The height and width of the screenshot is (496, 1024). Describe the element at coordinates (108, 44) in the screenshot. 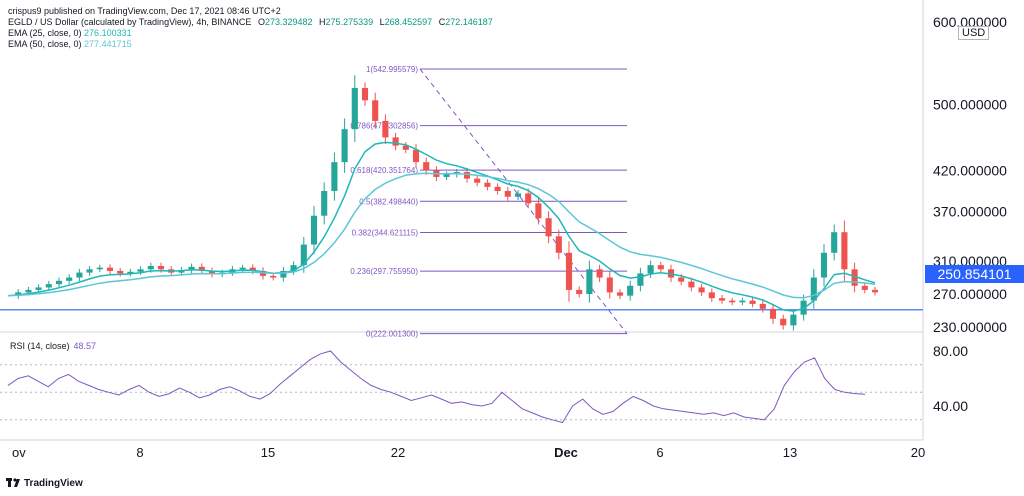

I see `ema50-value: 277.441715` at that location.